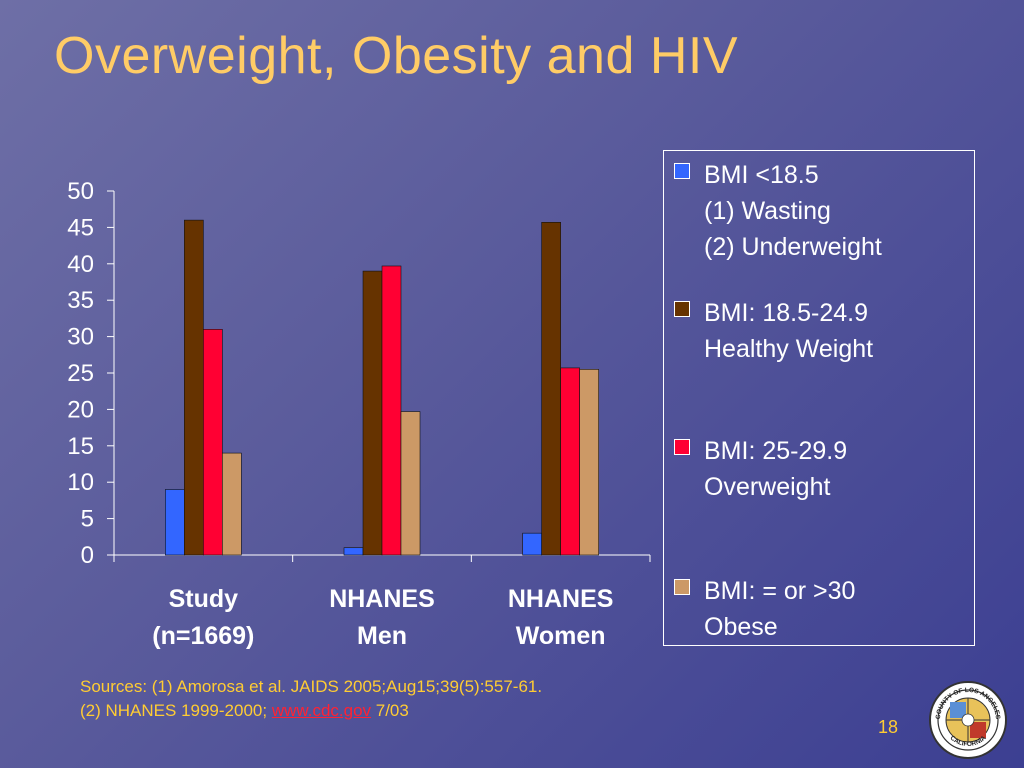 The height and width of the screenshot is (768, 1024). What do you see at coordinates (839, 331) in the screenshot?
I see `legend-label: BMI: 18.5-24.9 Healthy Weight` at bounding box center [839, 331].